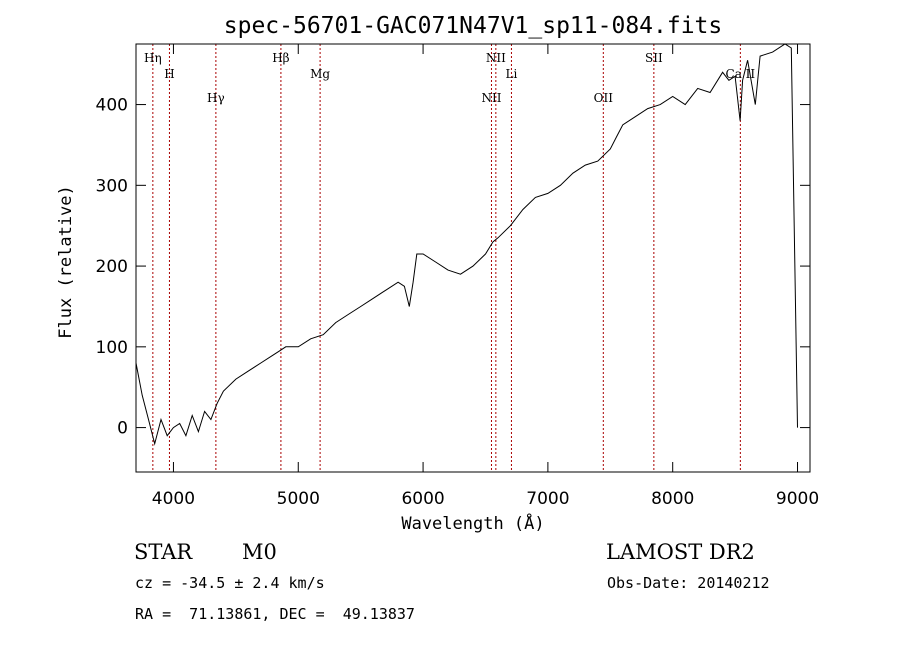 This screenshot has width=900, height=649. Describe the element at coordinates (422, 499) in the screenshot. I see `x-tick-label: 6000` at that location.